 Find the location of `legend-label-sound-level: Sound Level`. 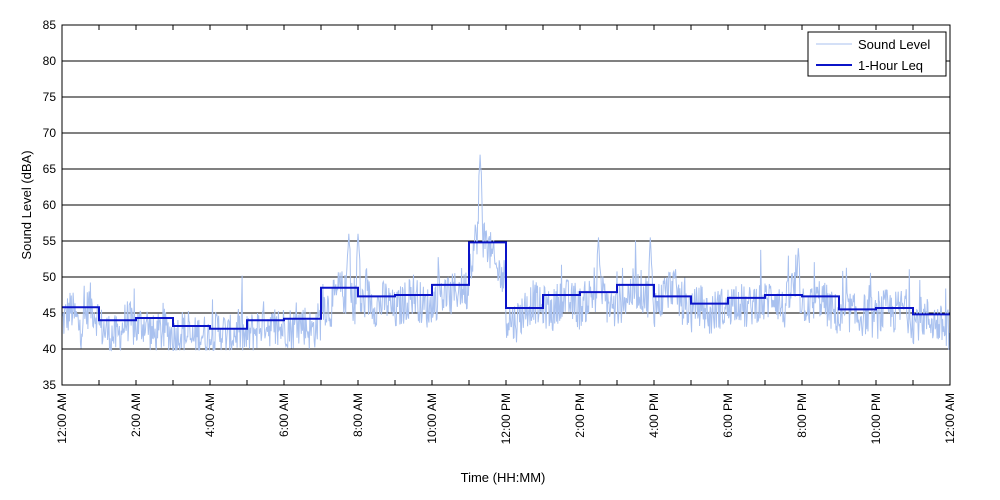

legend-label-sound-level: Sound Level is located at coordinates (894, 44).